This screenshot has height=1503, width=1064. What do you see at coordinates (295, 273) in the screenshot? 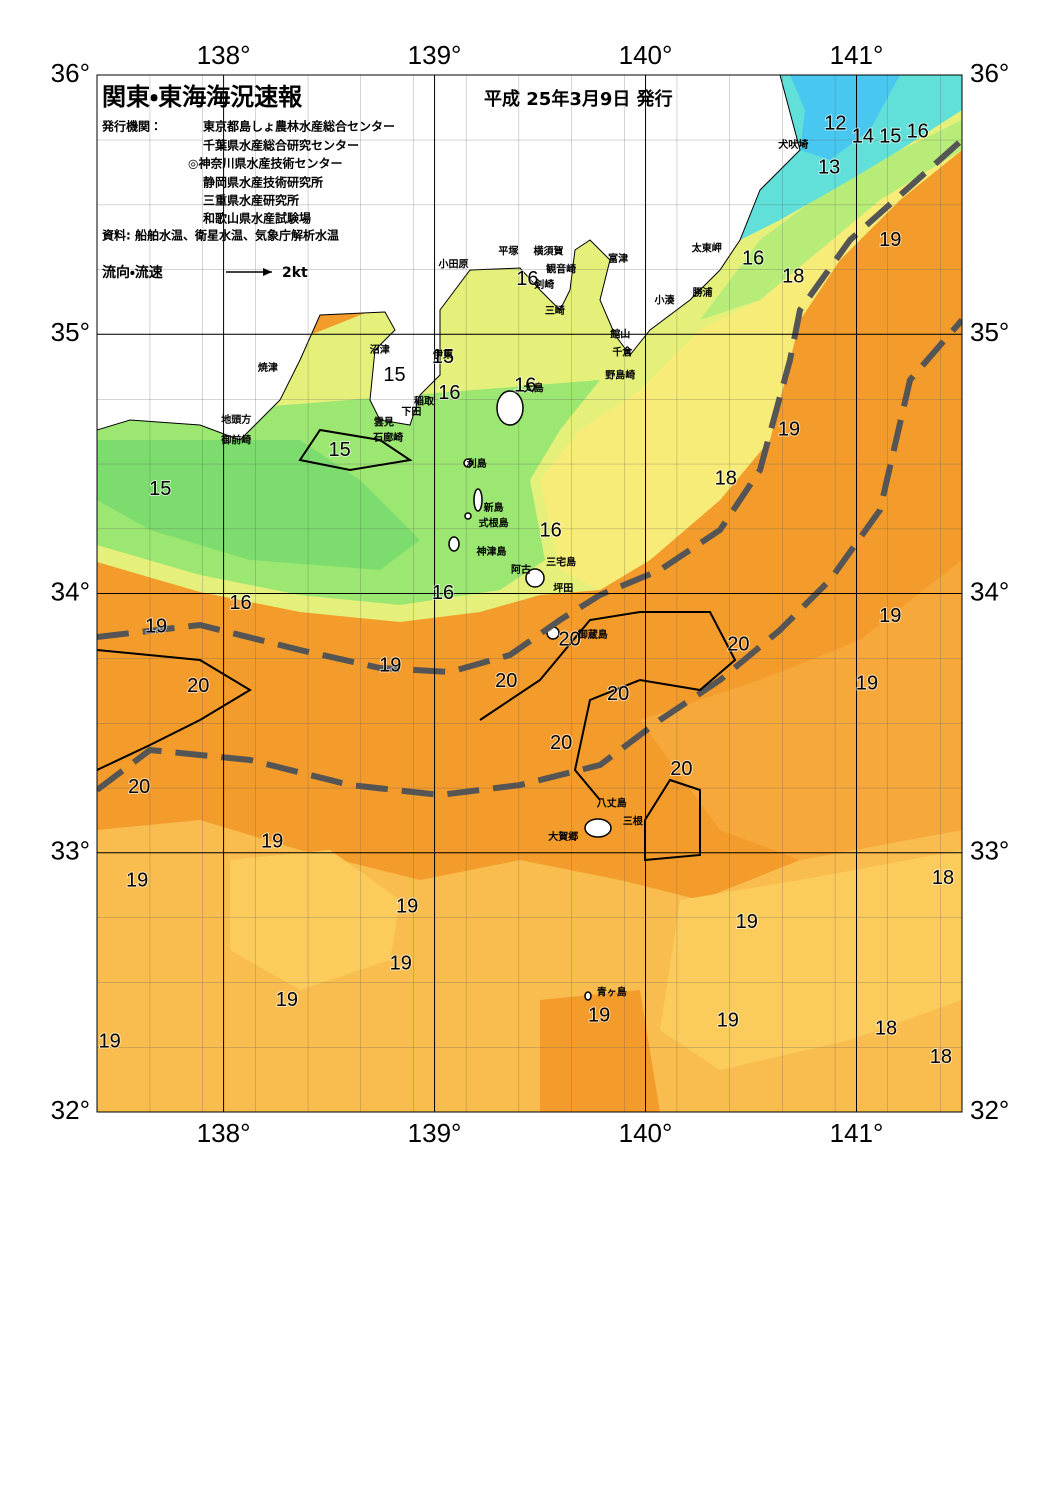
I see `legend-scale: 2kt` at bounding box center [295, 273].